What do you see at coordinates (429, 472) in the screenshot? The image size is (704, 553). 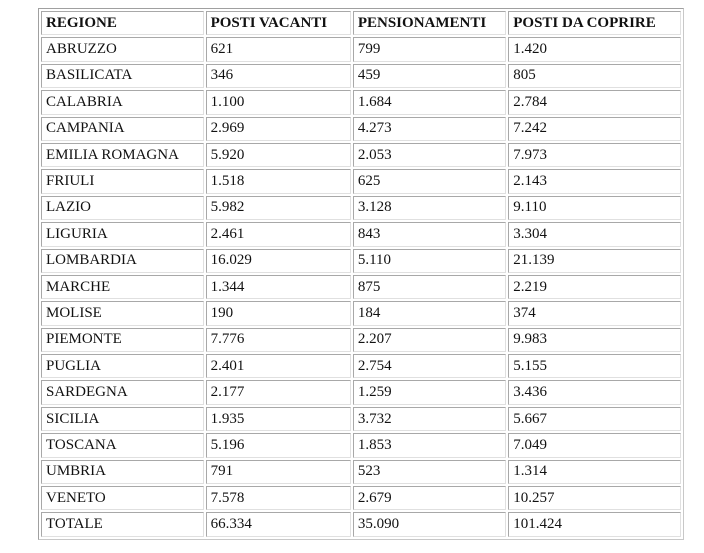 I see `cell-pensionamenti: 523` at bounding box center [429, 472].